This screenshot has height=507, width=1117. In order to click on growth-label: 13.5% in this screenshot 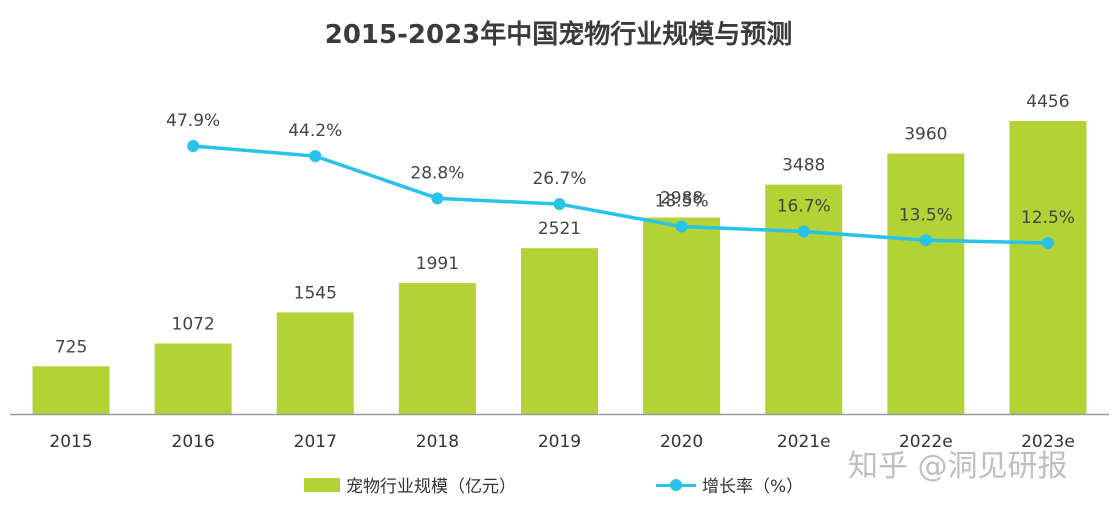, I will do `click(926, 215)`.